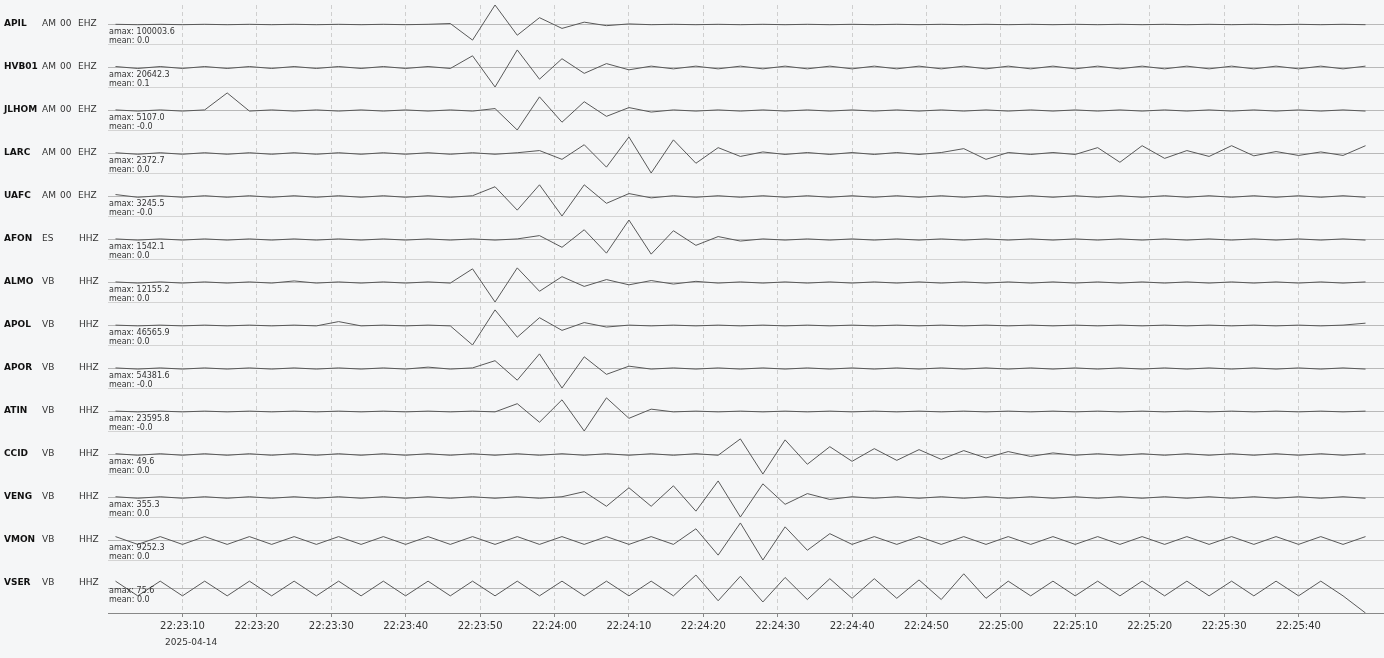 This screenshot has height=658, width=1384. I want to click on x-tick-label: 22:24:40, so click(852, 625).